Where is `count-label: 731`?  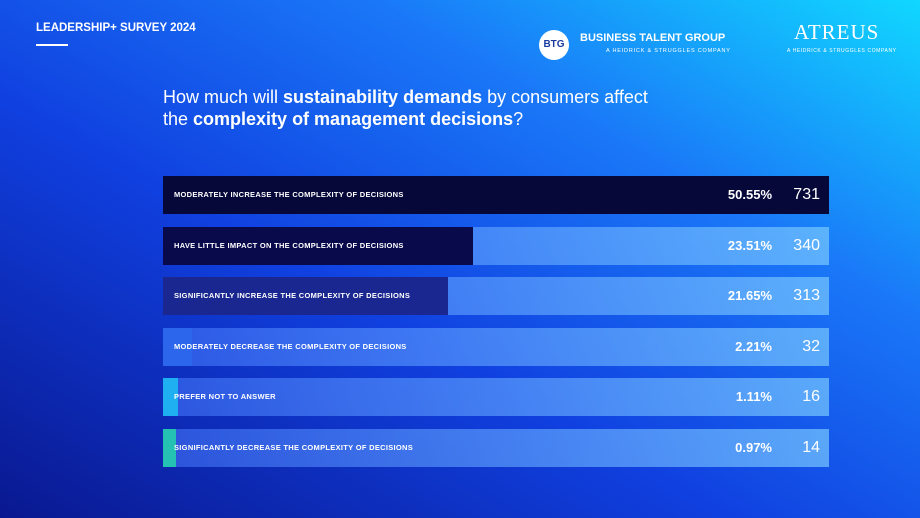
count-label: 731 is located at coordinates (806, 194).